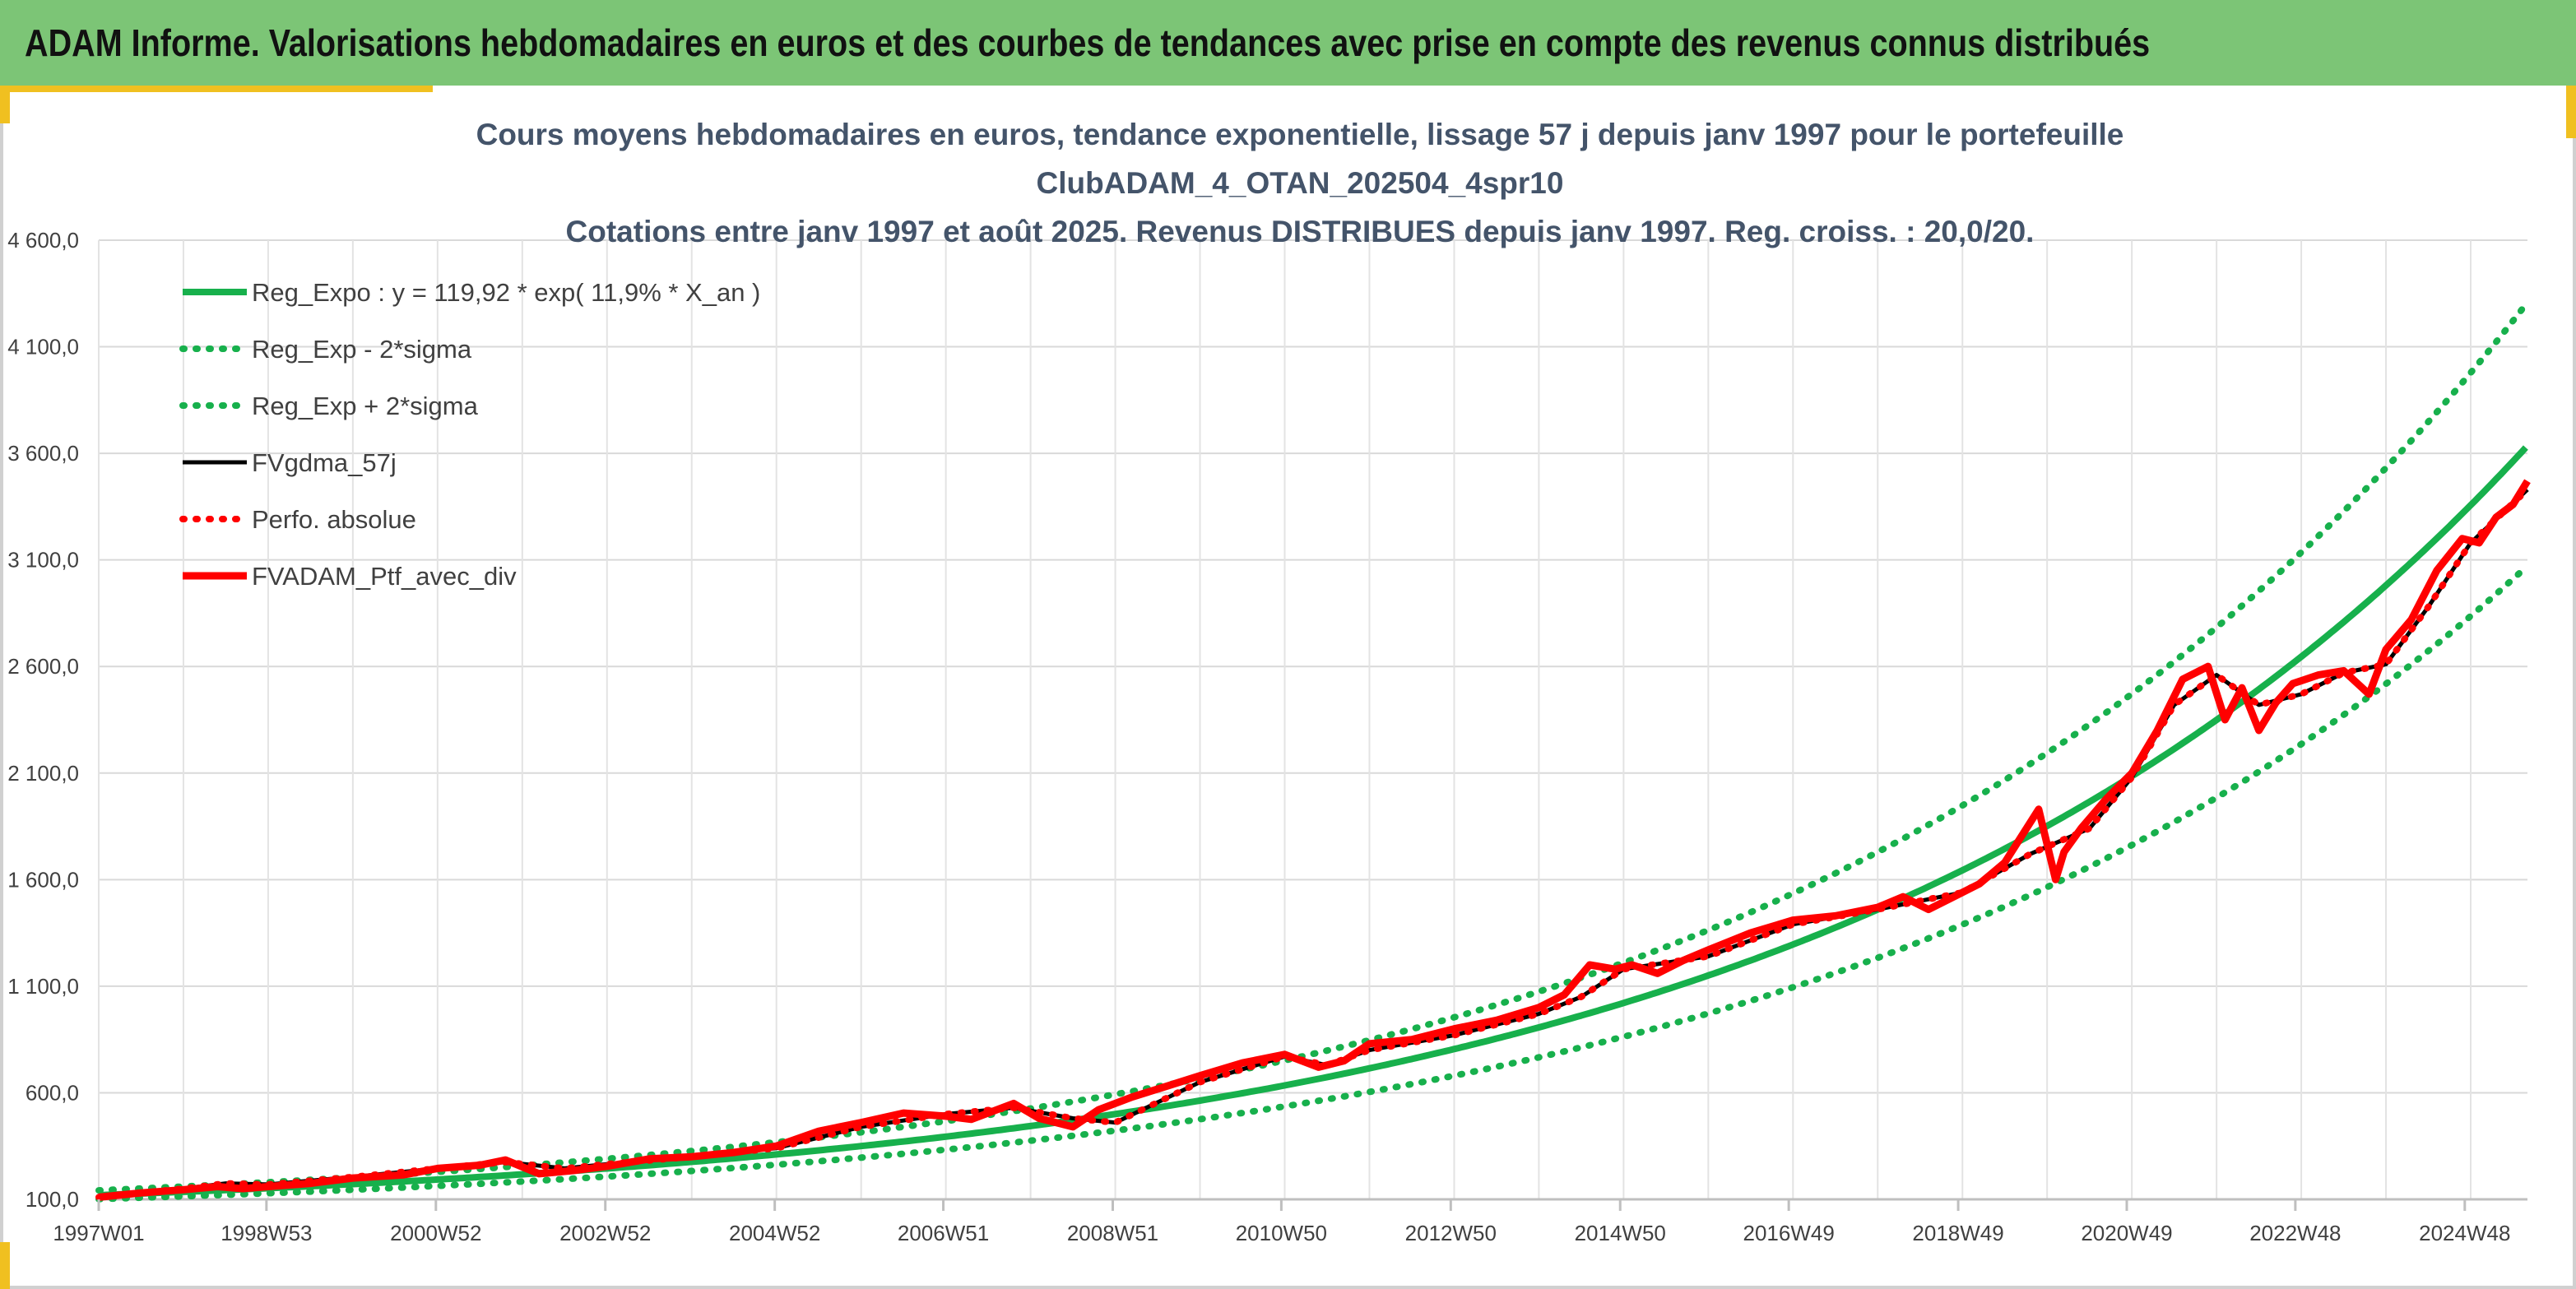  Describe the element at coordinates (43, 347) in the screenshot. I see `y-tick-label: 4 100,0` at that location.